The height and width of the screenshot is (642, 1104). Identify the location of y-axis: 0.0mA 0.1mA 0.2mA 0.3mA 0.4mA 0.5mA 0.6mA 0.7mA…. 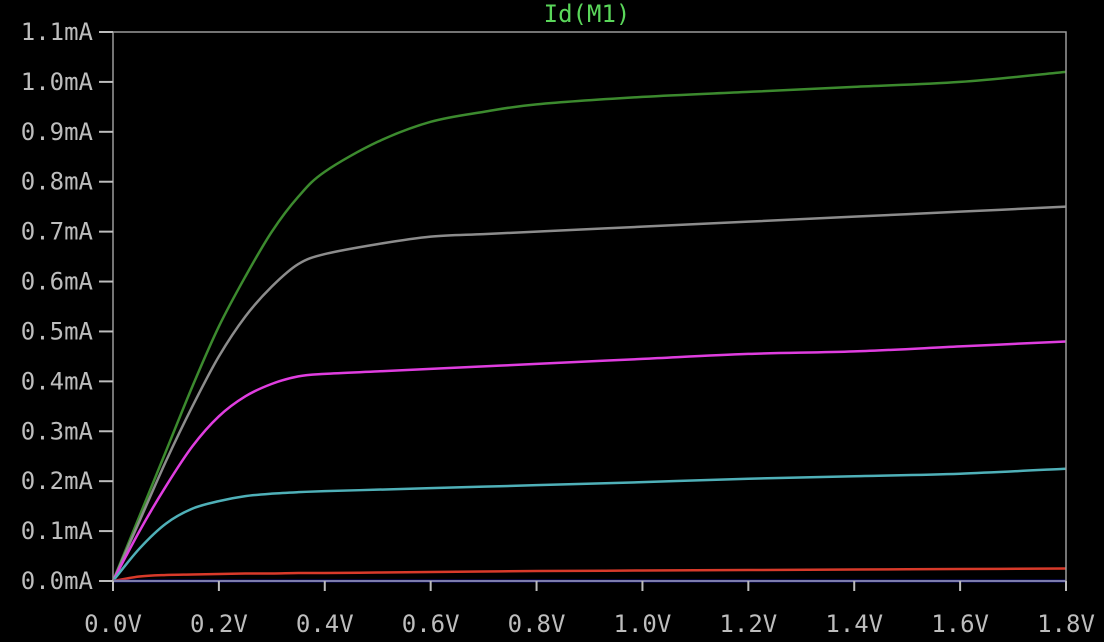
(67, 306).